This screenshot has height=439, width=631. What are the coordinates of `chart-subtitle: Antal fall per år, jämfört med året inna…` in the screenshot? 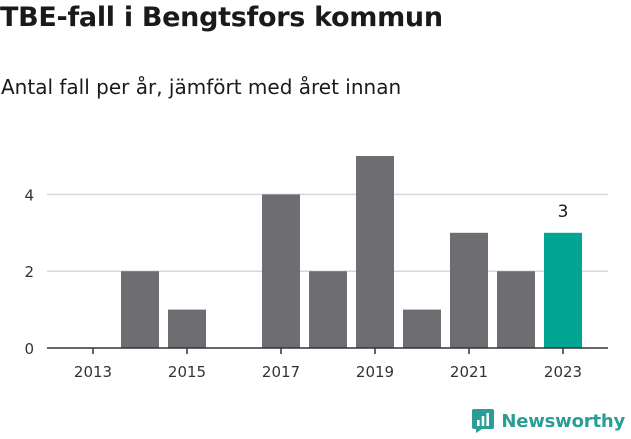 It's located at (201, 87).